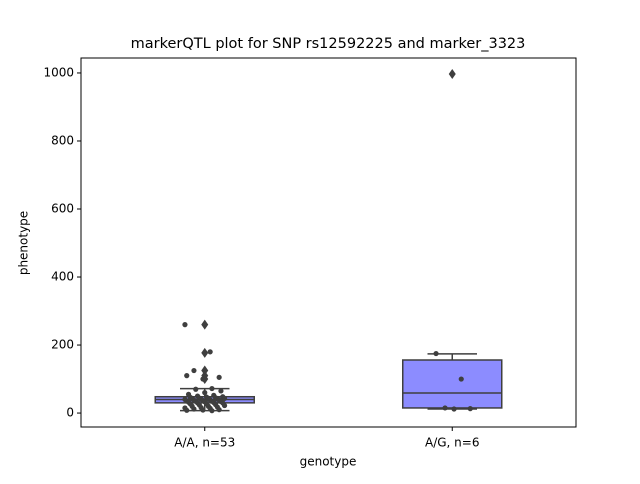  I want to click on box, so click(452, 384).